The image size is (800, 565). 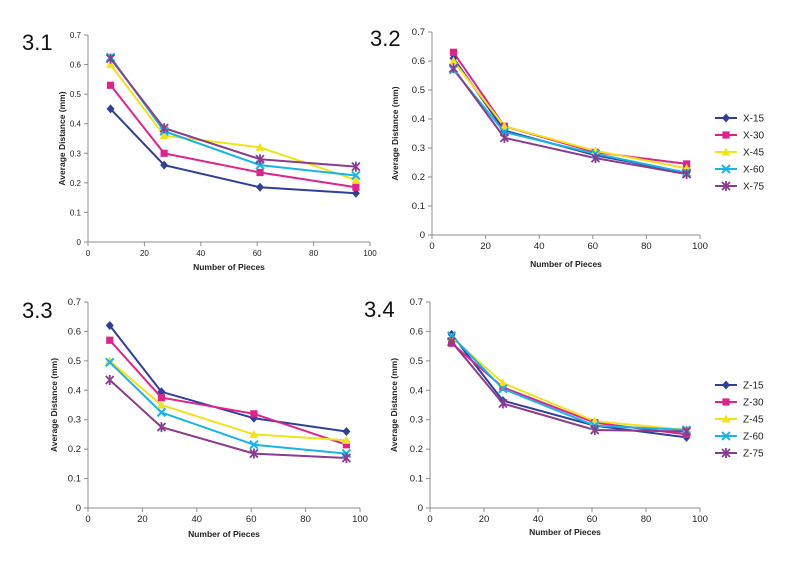 I want to click on legend-label: Z-15, so click(x=753, y=386).